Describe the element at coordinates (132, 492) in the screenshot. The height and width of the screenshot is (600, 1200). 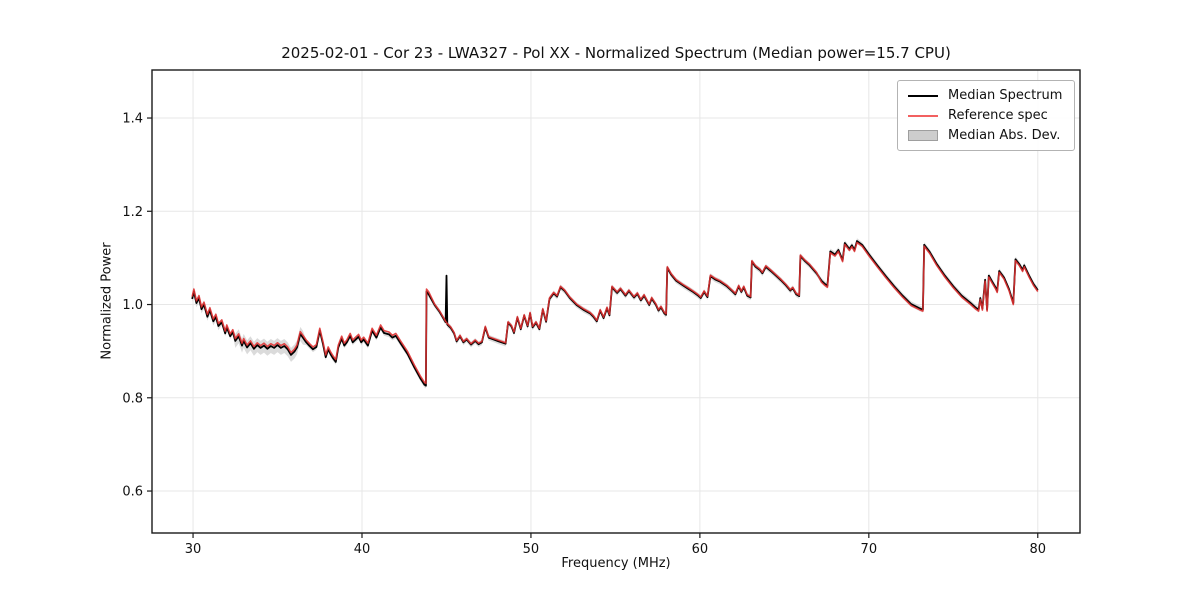
I see `y-tick-label: 0.6` at that location.